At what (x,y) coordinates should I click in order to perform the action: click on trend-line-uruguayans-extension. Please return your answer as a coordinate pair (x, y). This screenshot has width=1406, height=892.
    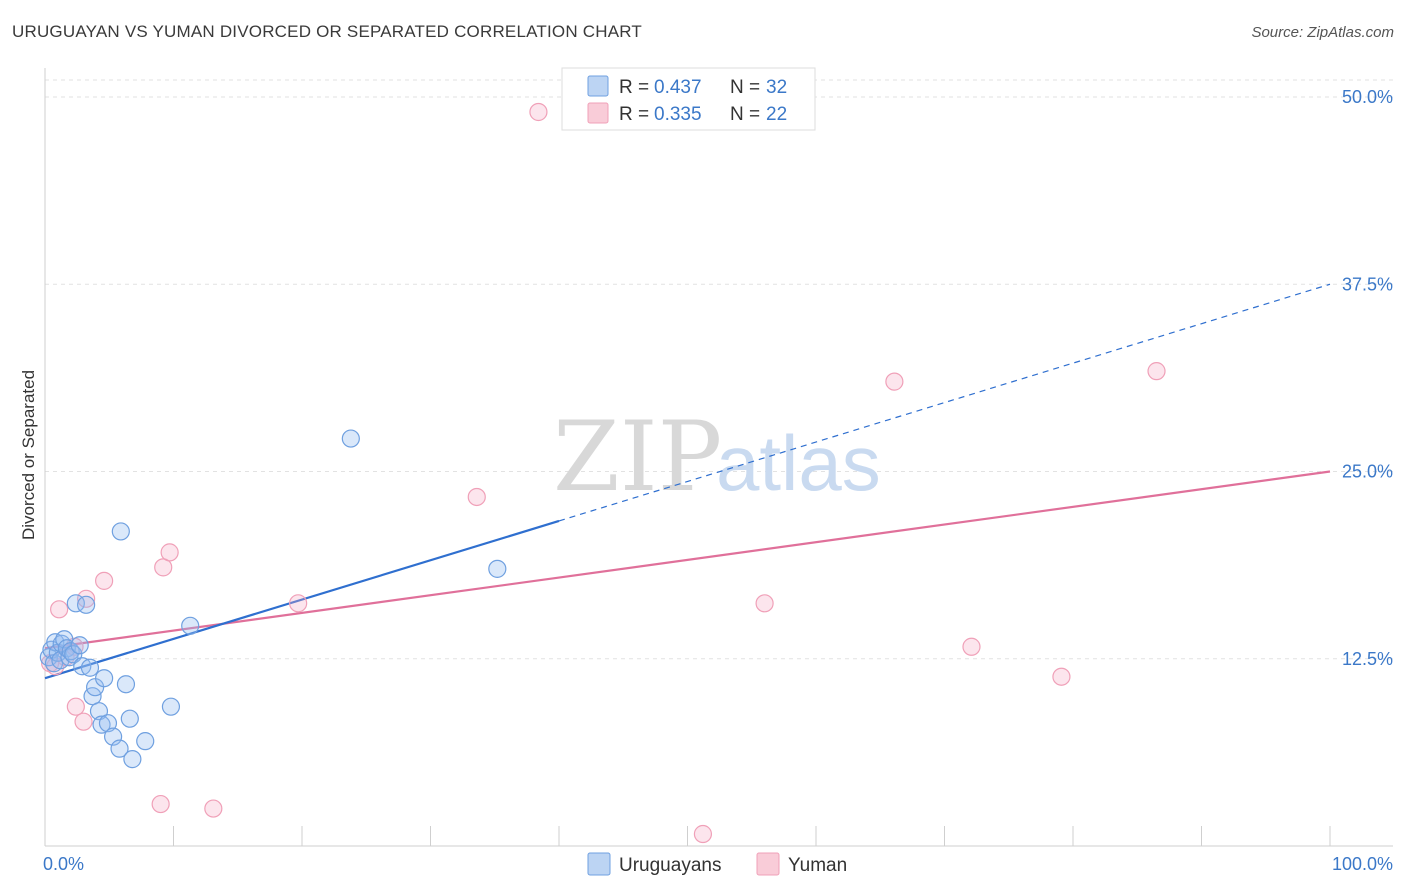
    Looking at the image, I should click on (944, 402).